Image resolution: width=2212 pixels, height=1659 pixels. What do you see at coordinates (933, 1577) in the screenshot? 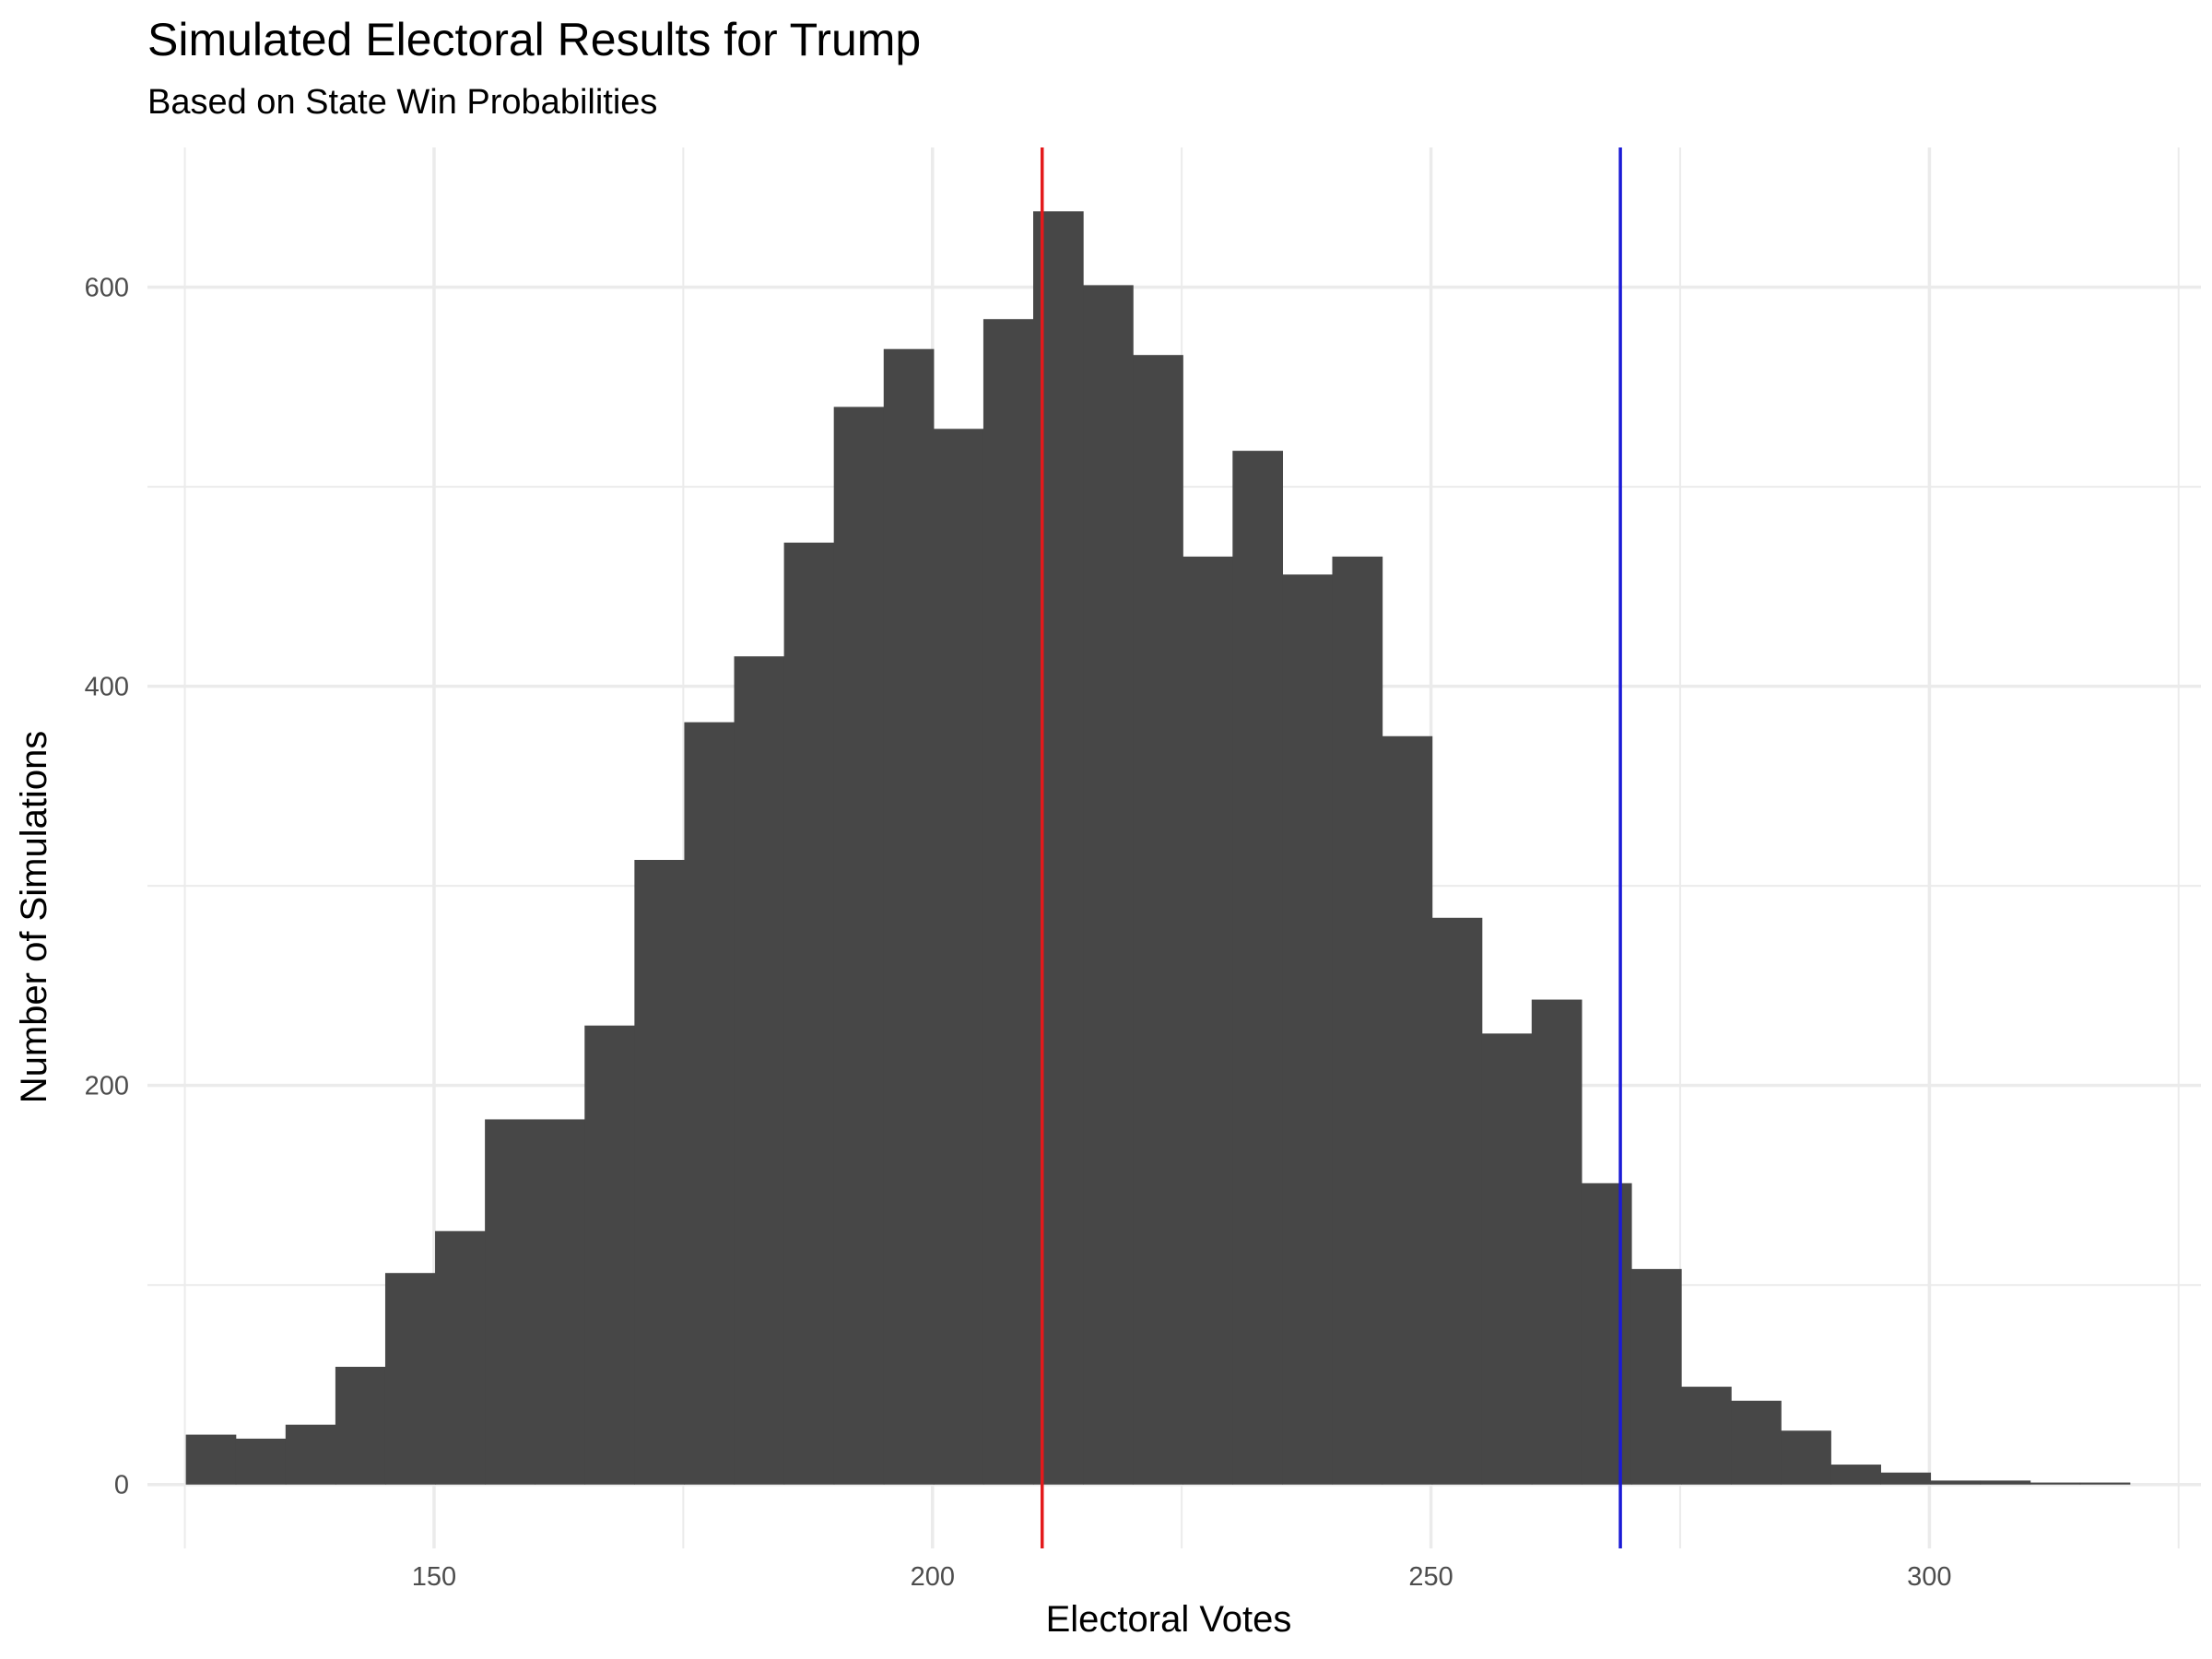
I see `x-tick-label: 200` at bounding box center [933, 1577].